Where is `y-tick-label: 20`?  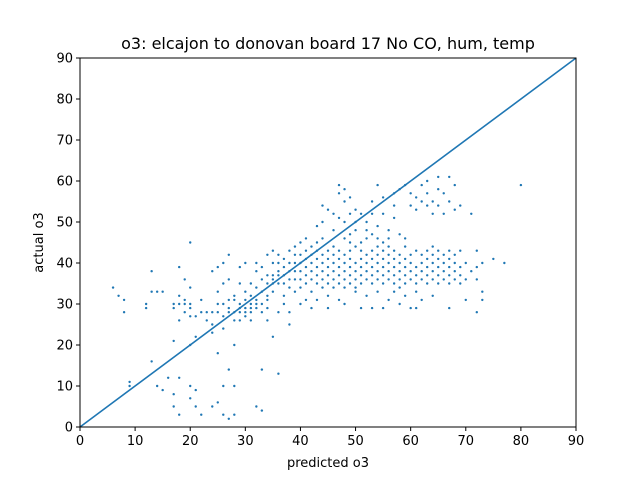
y-tick-label: 20 is located at coordinates (64, 346).